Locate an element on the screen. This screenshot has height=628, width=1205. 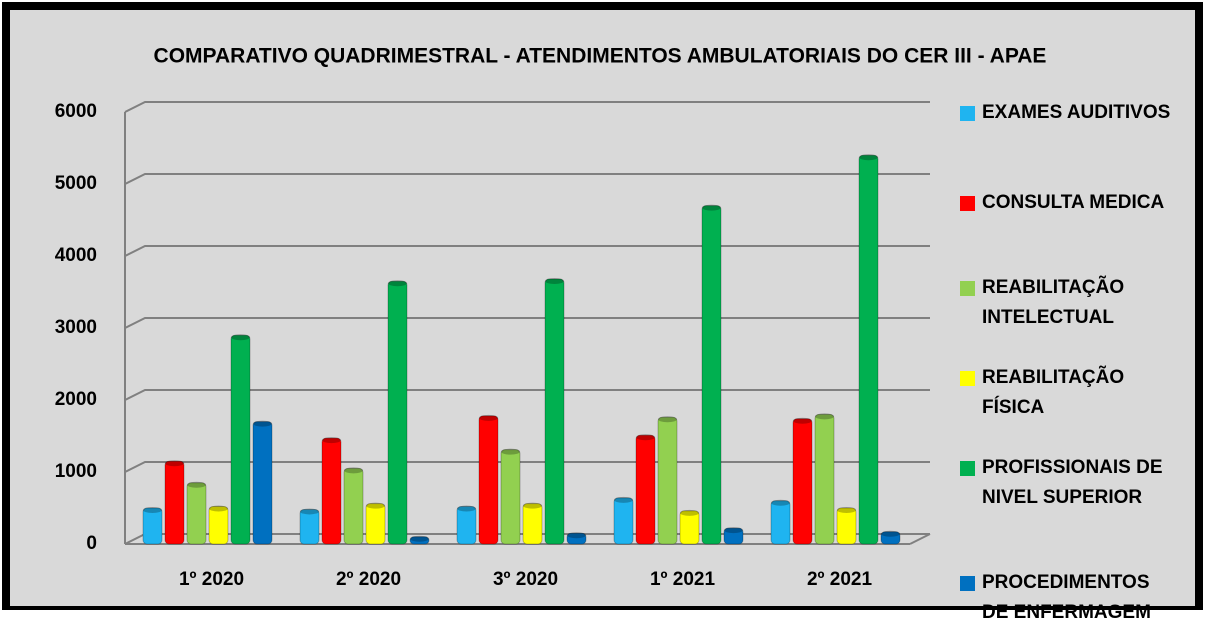
x-tick-label: 2º 2021 is located at coordinates (839, 579).